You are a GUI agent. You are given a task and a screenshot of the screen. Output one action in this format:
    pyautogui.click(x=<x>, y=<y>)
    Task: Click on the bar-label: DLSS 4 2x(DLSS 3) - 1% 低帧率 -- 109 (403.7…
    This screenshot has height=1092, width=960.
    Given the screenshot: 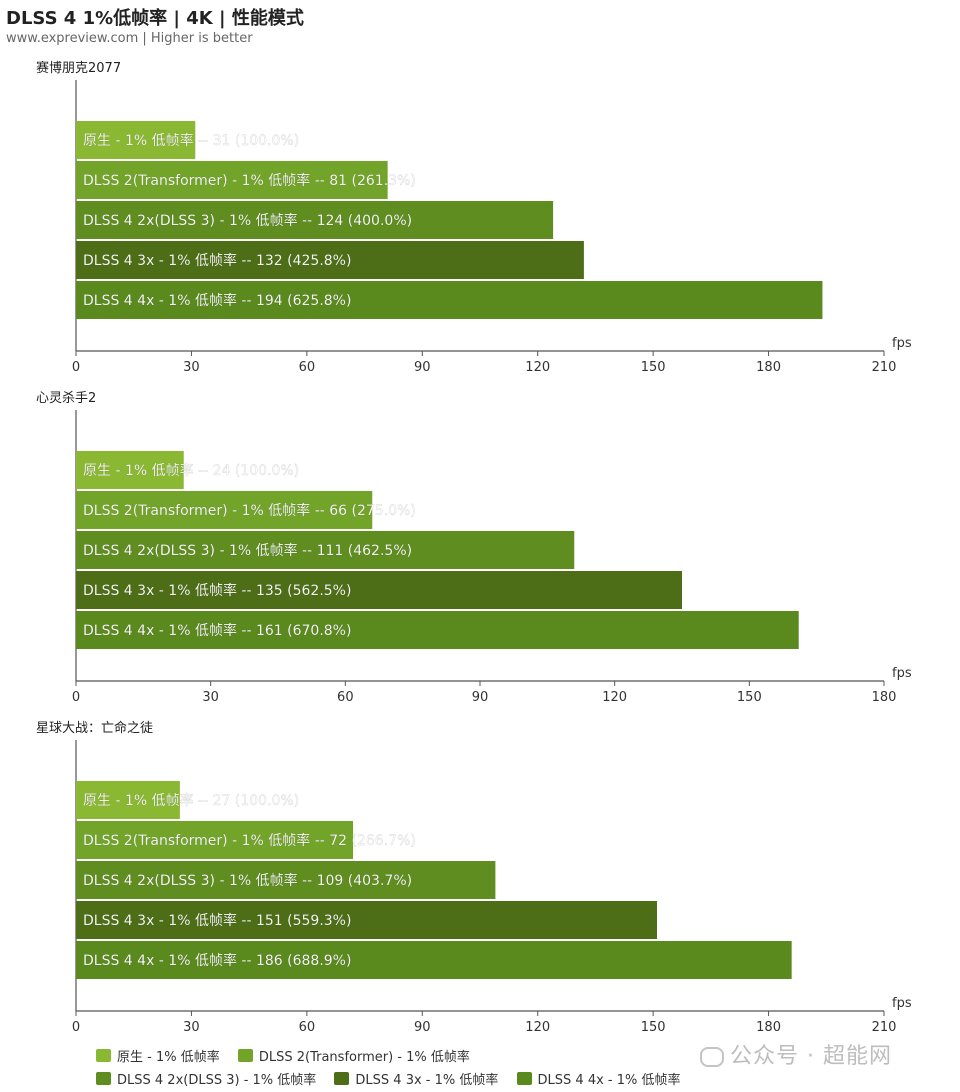 What is the action you would take?
    pyautogui.click(x=247, y=880)
    